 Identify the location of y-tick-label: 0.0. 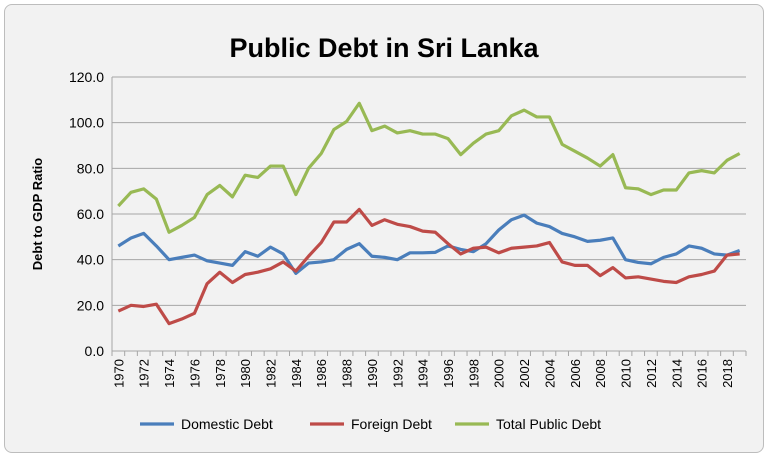
(95, 351).